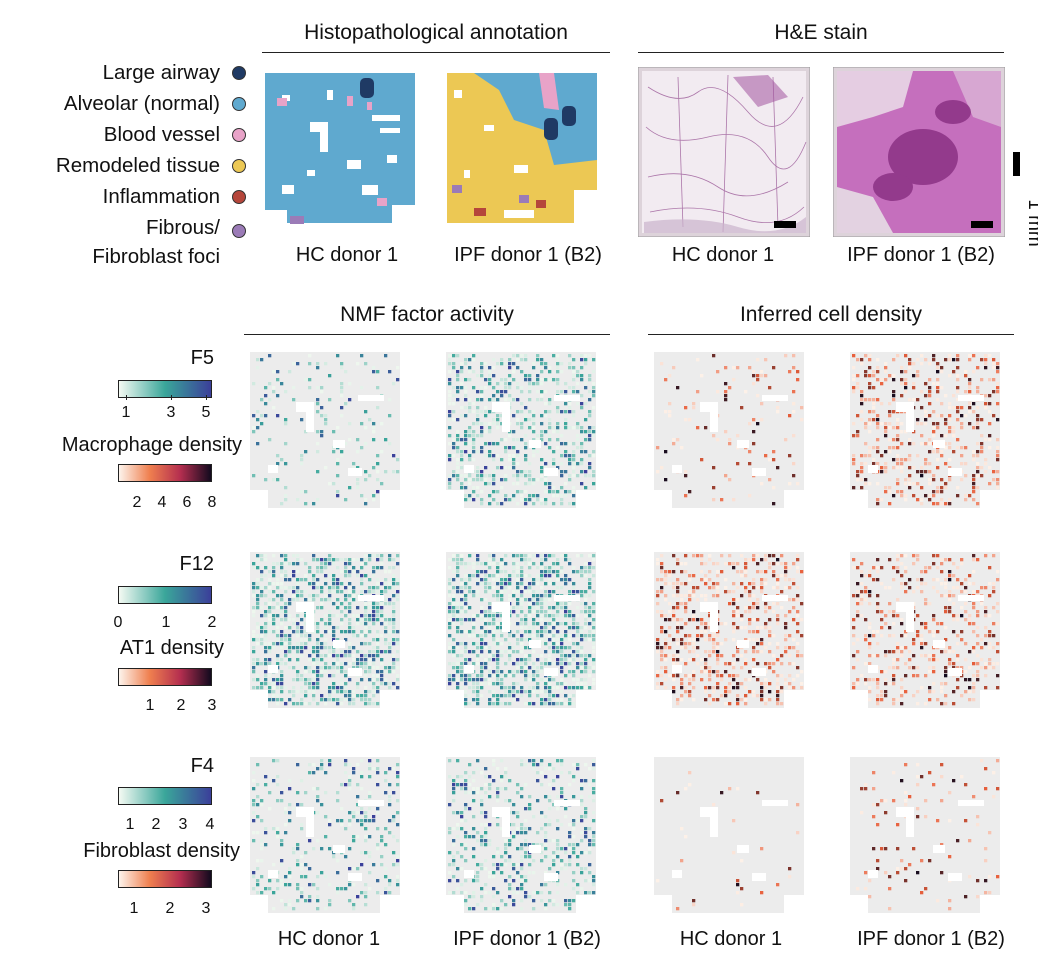  What do you see at coordinates (1031, 223) in the screenshot?
I see `scale-label: 1 mm` at bounding box center [1031, 223].